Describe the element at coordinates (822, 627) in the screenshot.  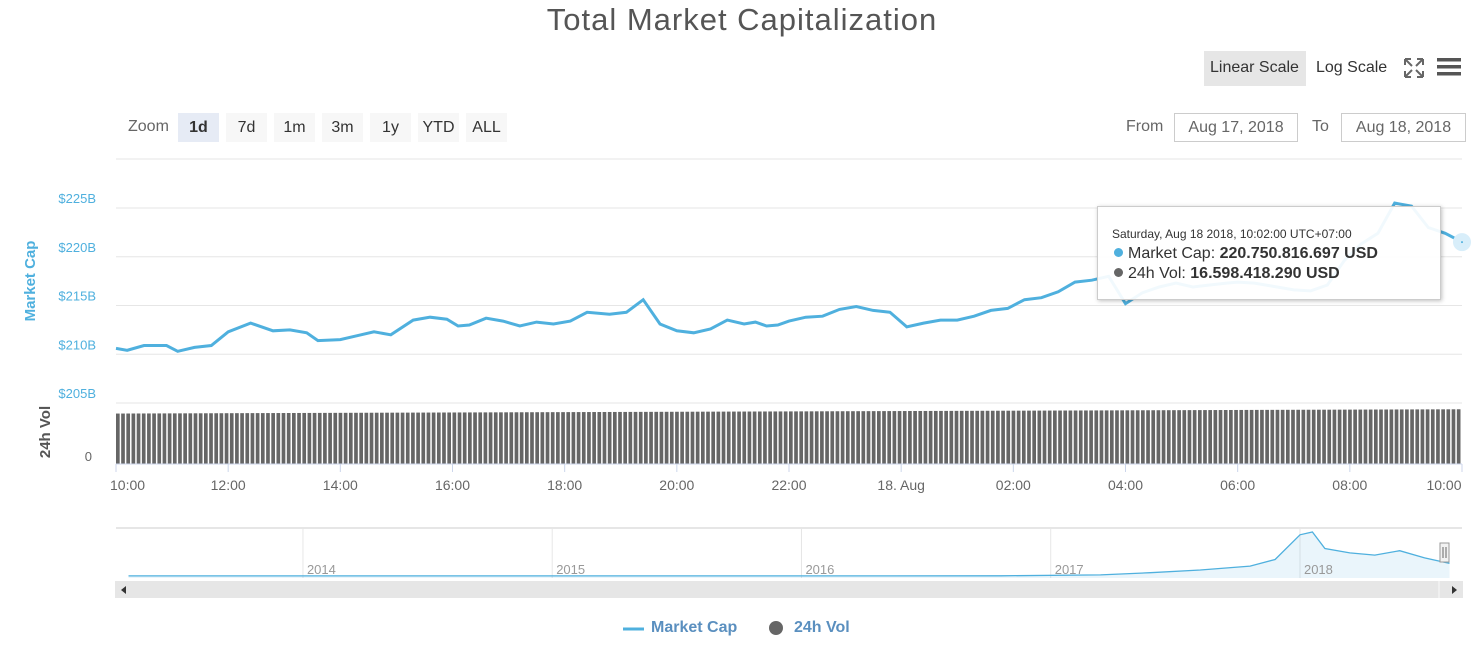
I see `legend-24h-vol: 24h Vol` at that location.